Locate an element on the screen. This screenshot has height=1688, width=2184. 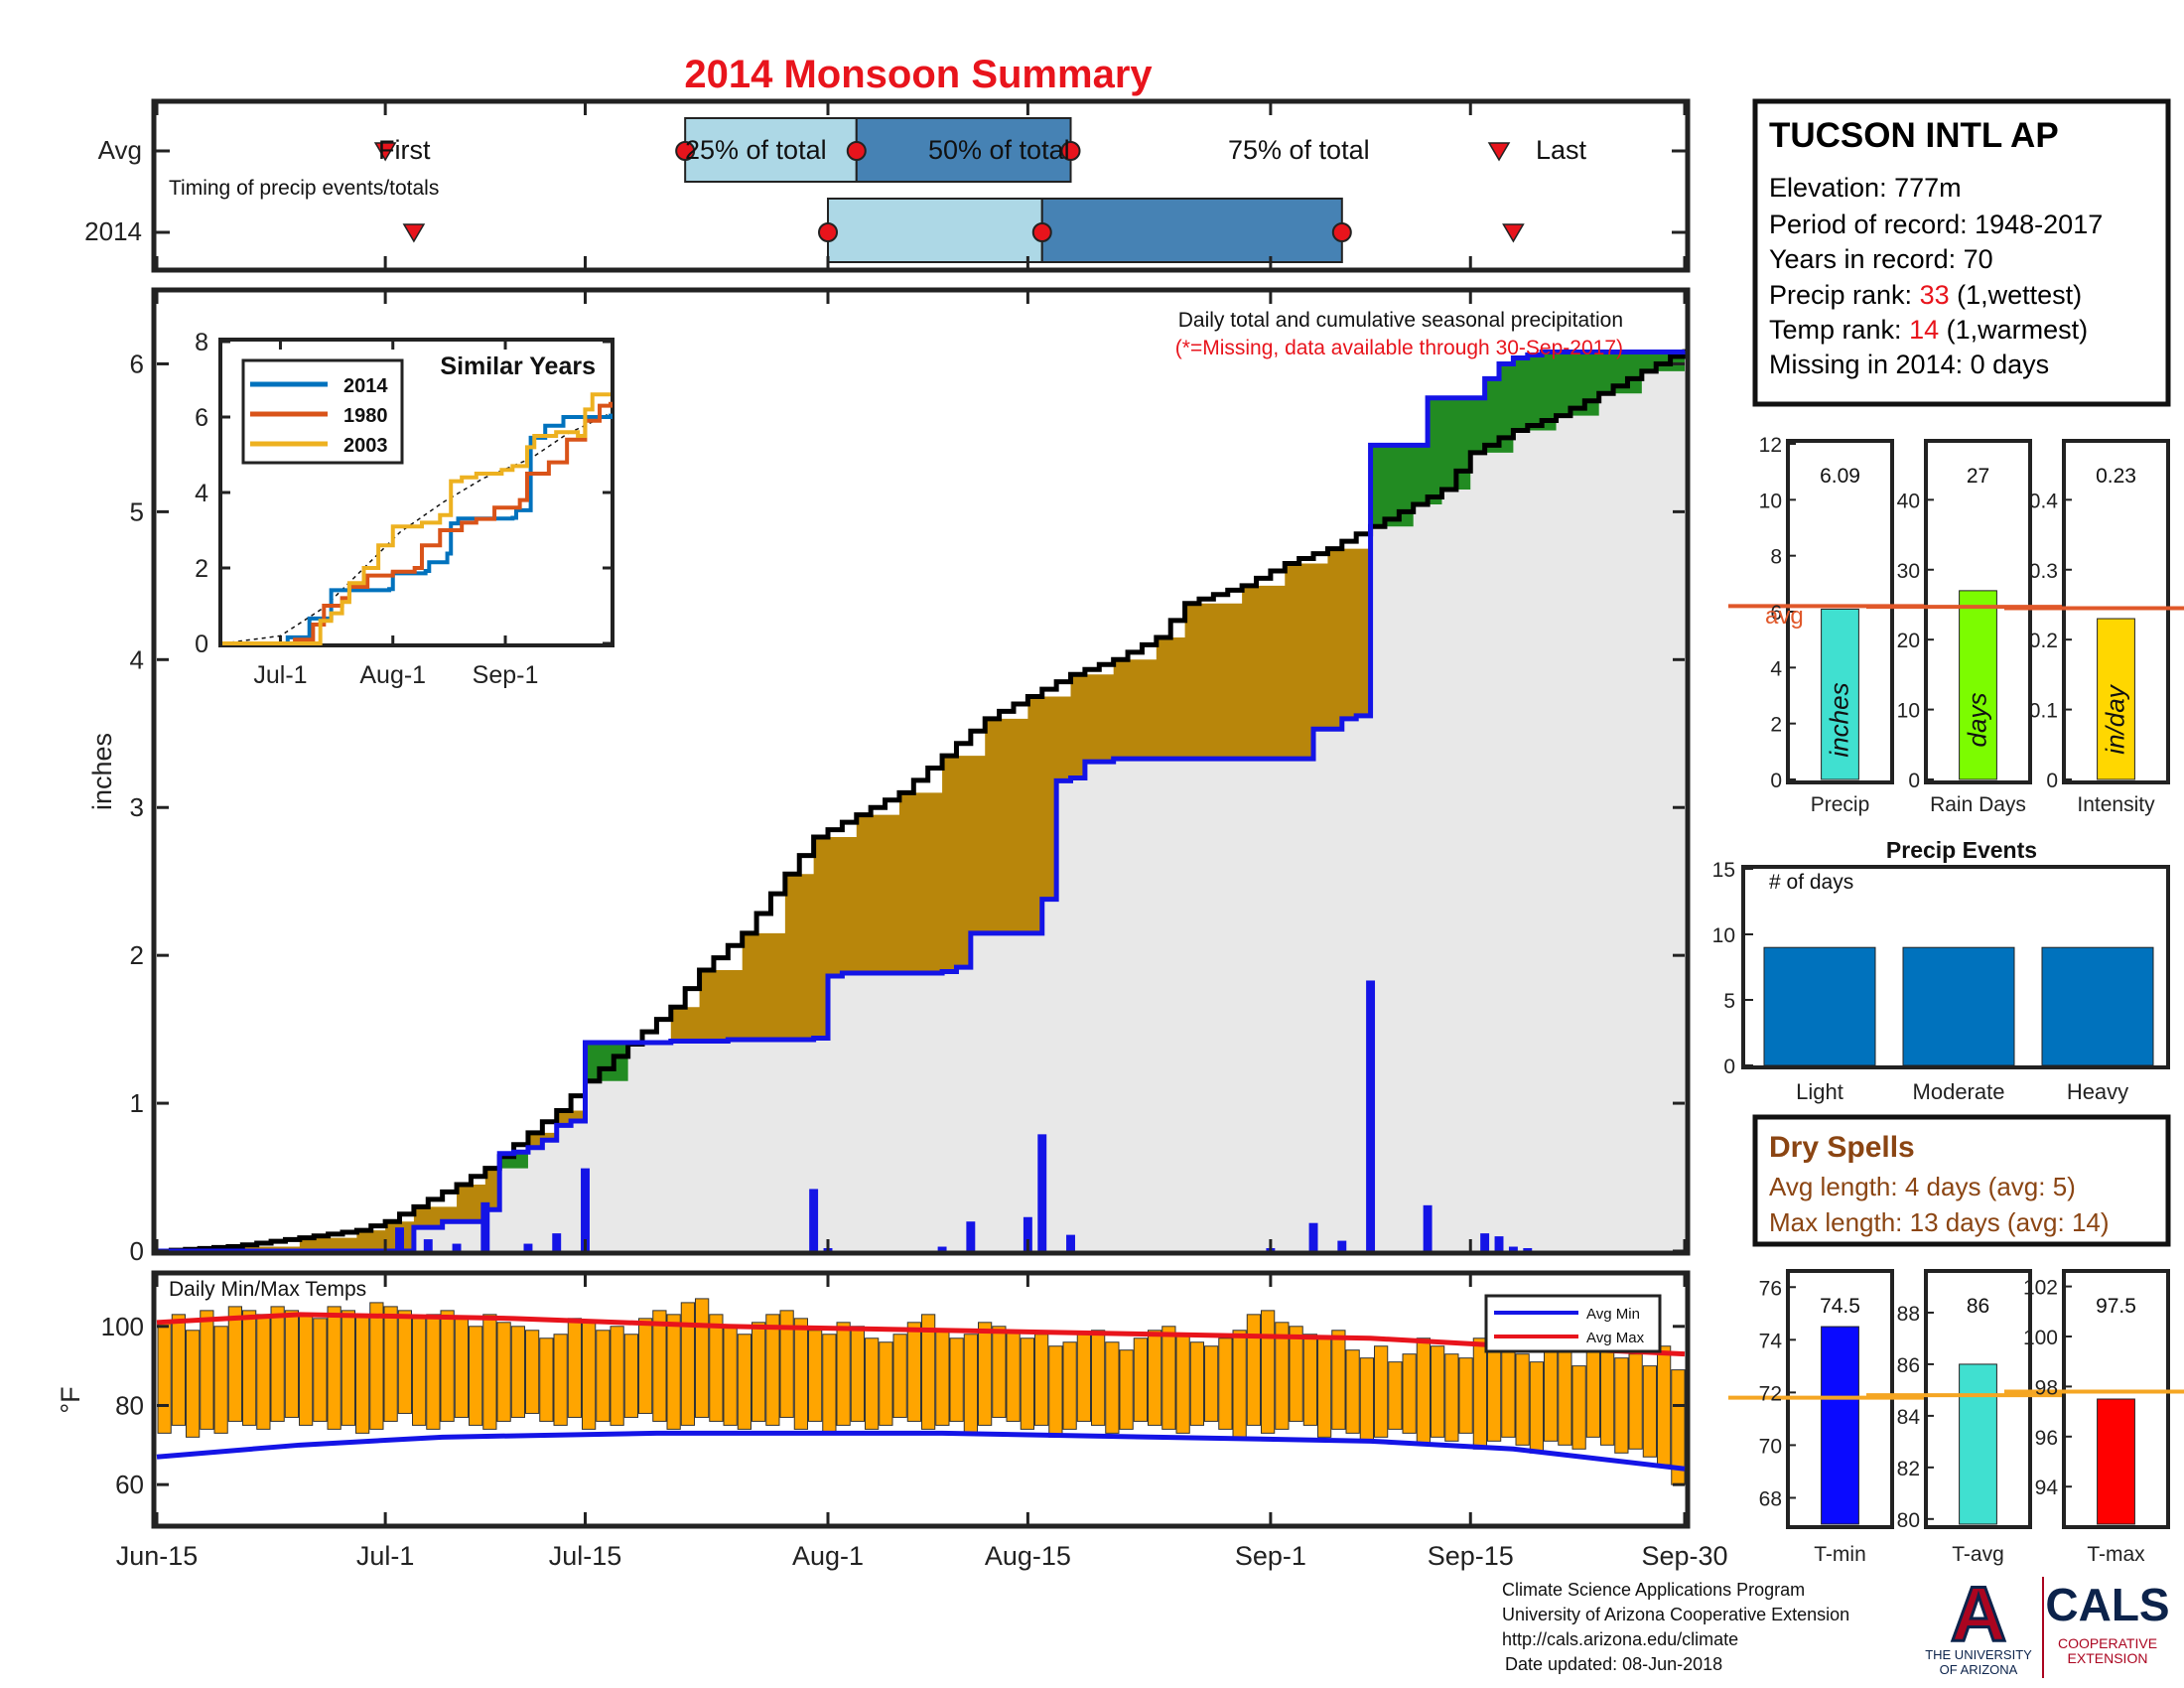
main-ytick-label: 0 is located at coordinates (137, 1251).